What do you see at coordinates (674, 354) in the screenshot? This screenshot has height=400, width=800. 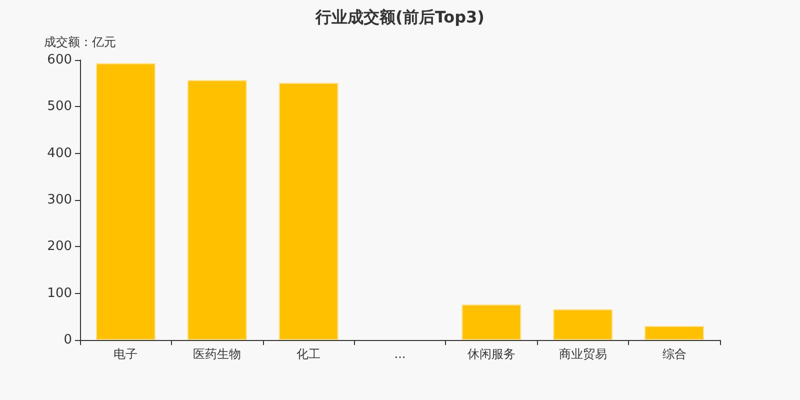 I see `x-tick-label: 综合` at bounding box center [674, 354].